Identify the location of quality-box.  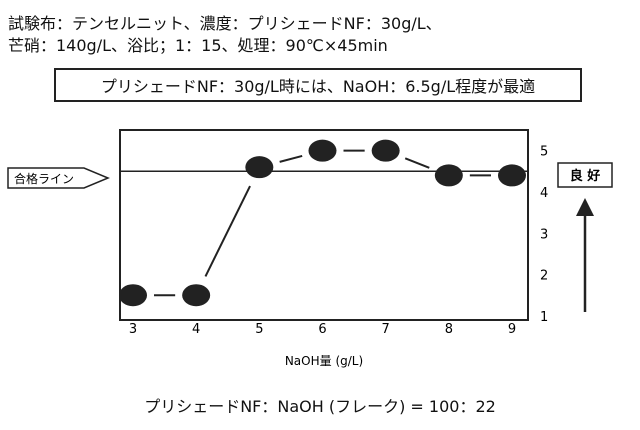
(585, 175).